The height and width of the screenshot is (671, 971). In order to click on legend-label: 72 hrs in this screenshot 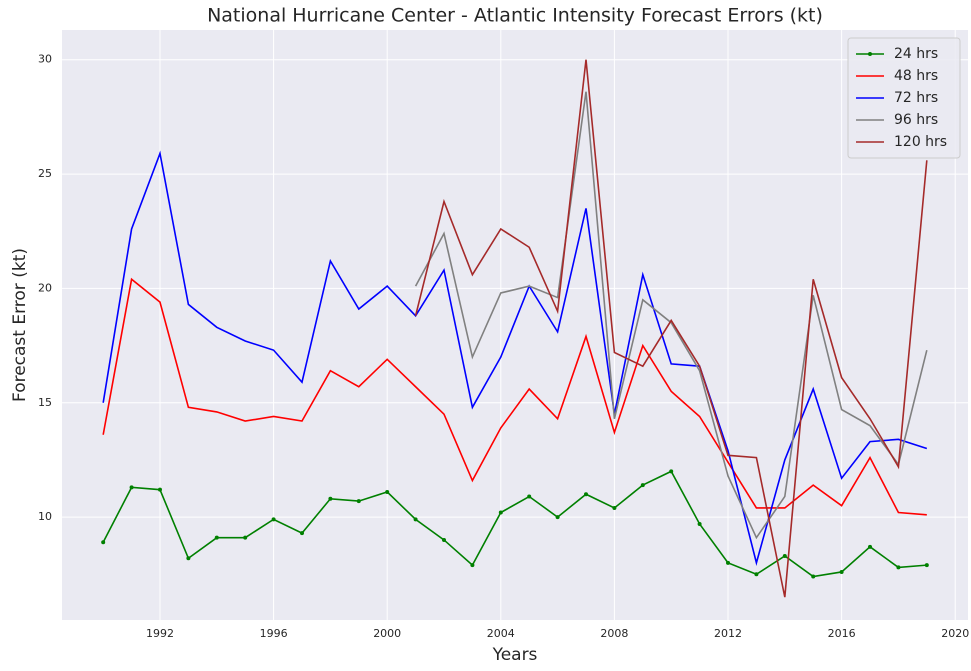, I will do `click(916, 98)`.